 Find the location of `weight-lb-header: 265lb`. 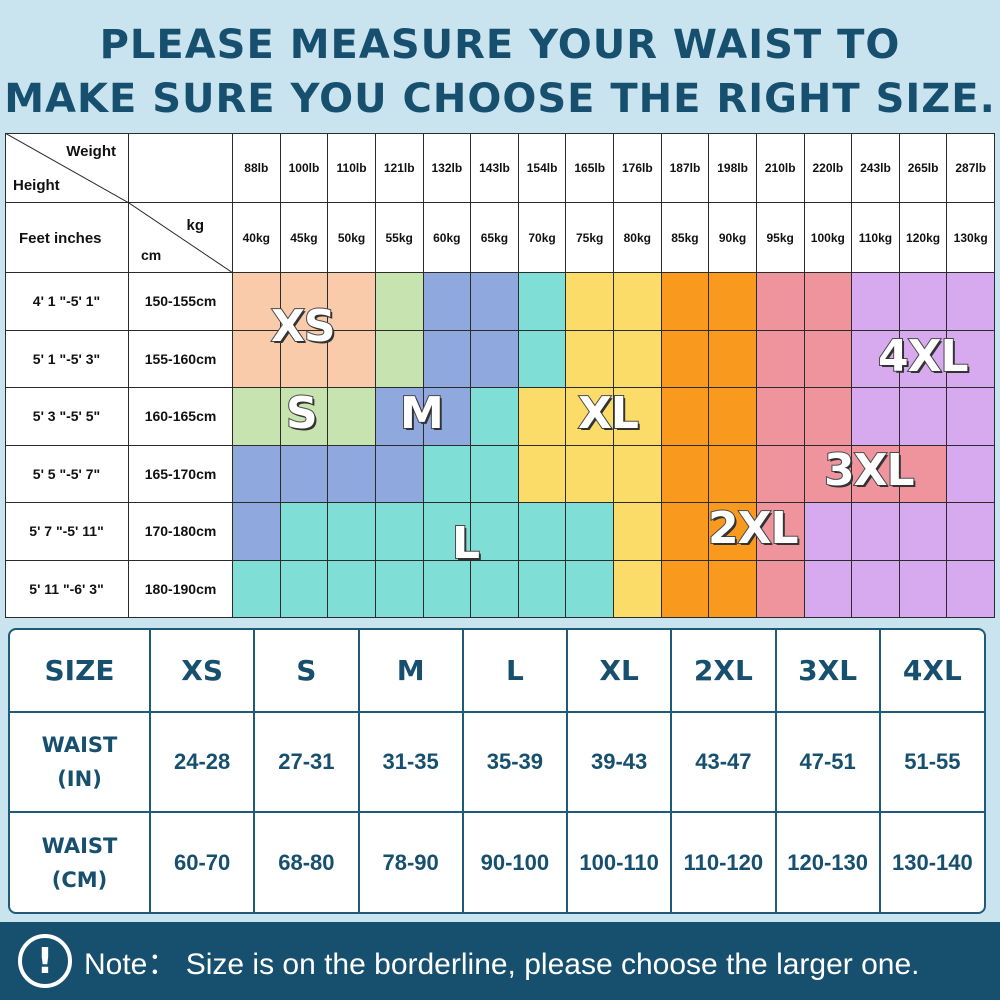

weight-lb-header: 265lb is located at coordinates (923, 168).